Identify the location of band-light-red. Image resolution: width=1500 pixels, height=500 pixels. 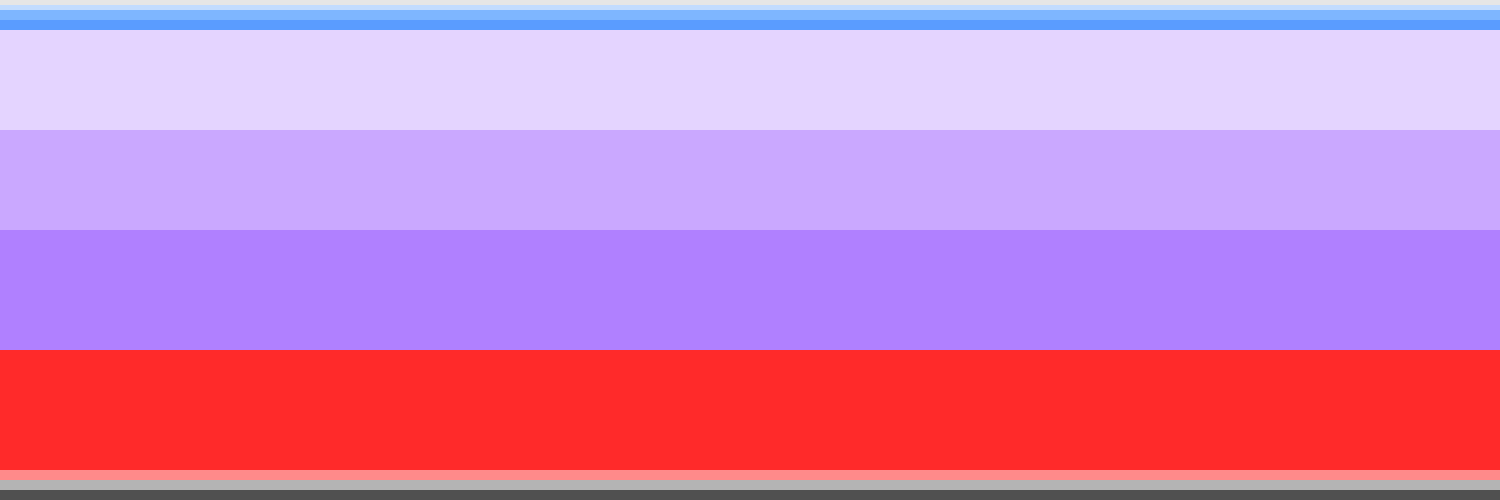
(750, 475).